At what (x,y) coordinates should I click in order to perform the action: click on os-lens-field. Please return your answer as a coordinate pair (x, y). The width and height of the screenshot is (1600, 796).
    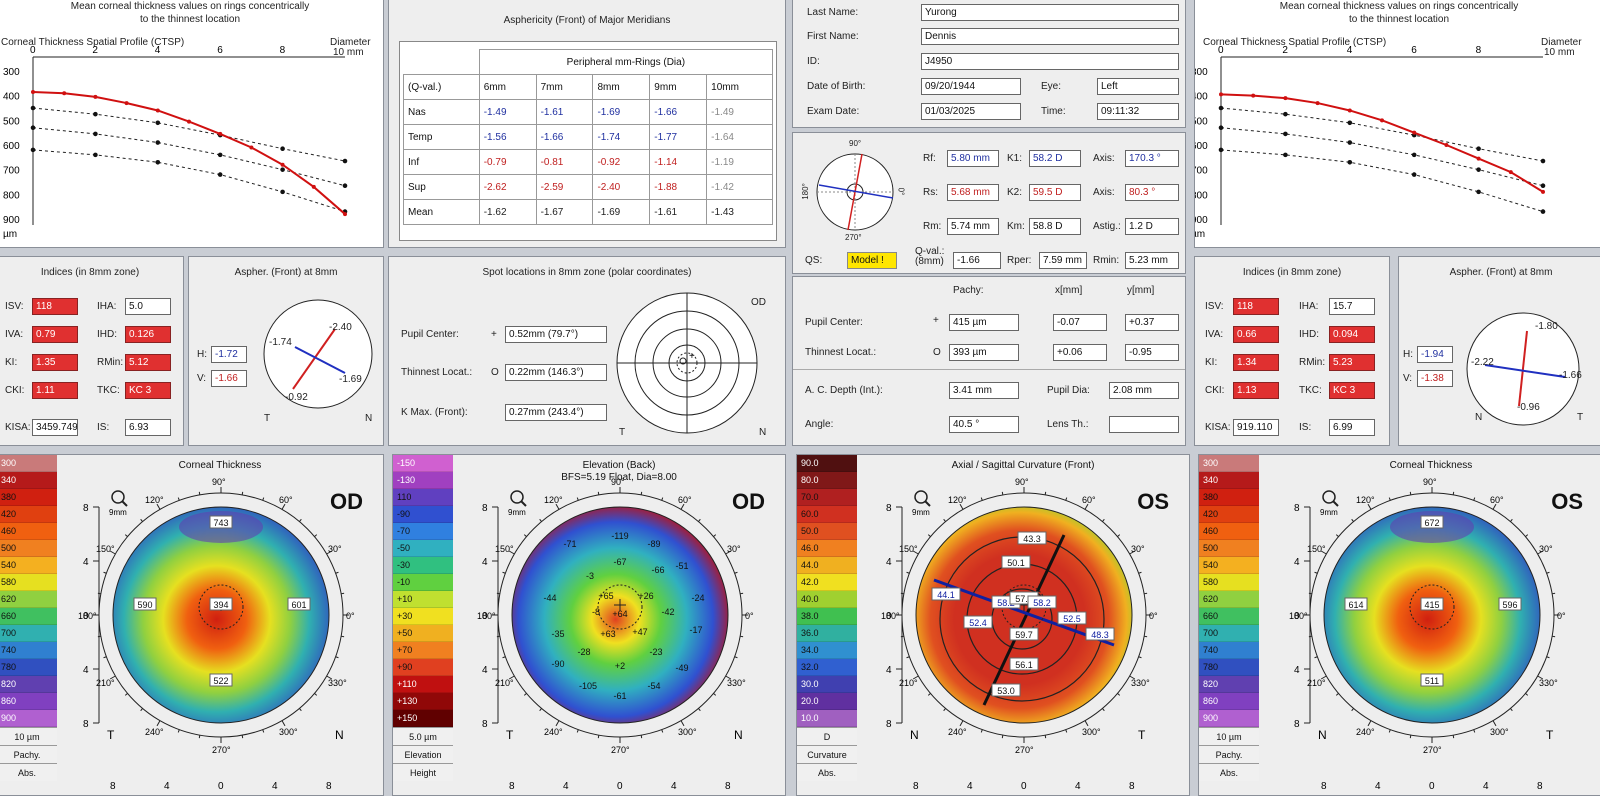
    Looking at the image, I should click on (1144, 424).